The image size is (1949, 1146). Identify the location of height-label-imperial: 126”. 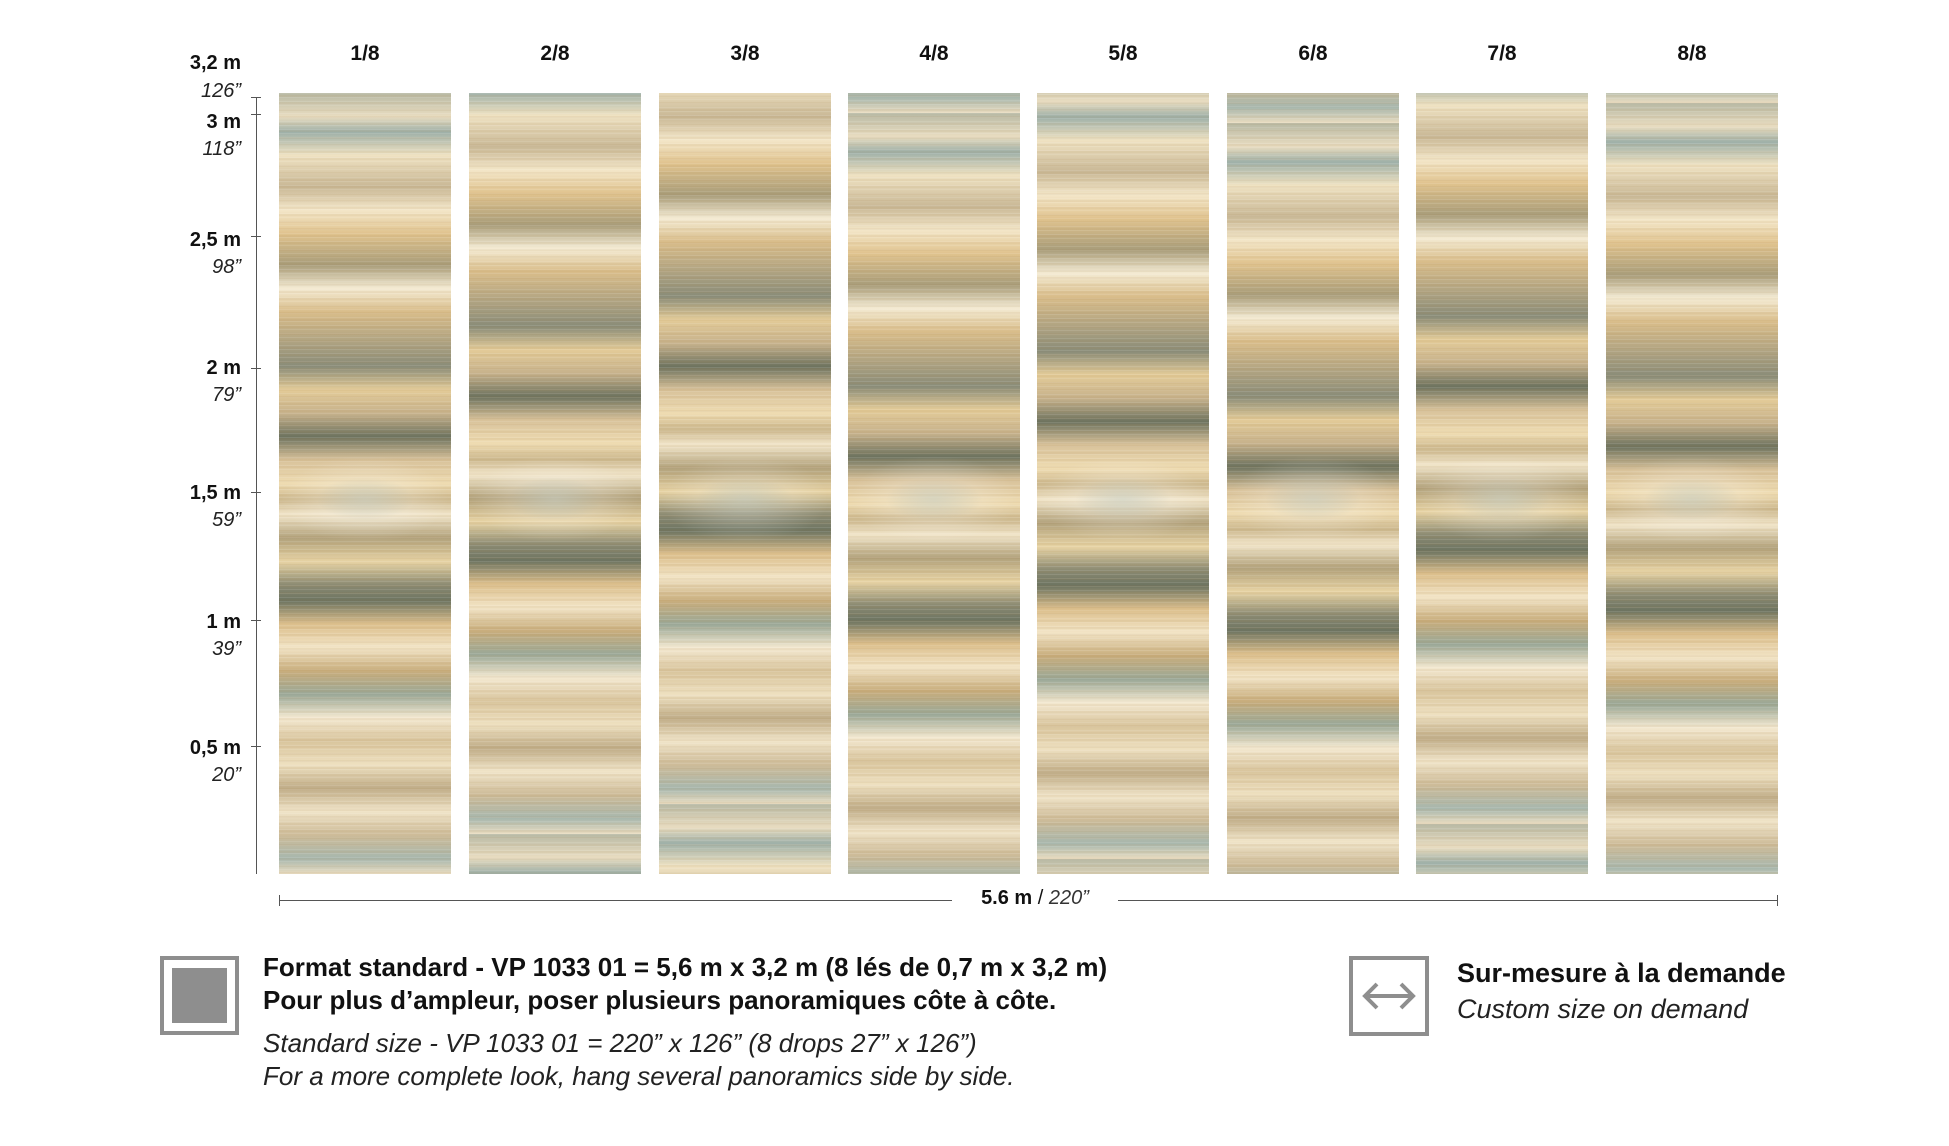
(220, 91).